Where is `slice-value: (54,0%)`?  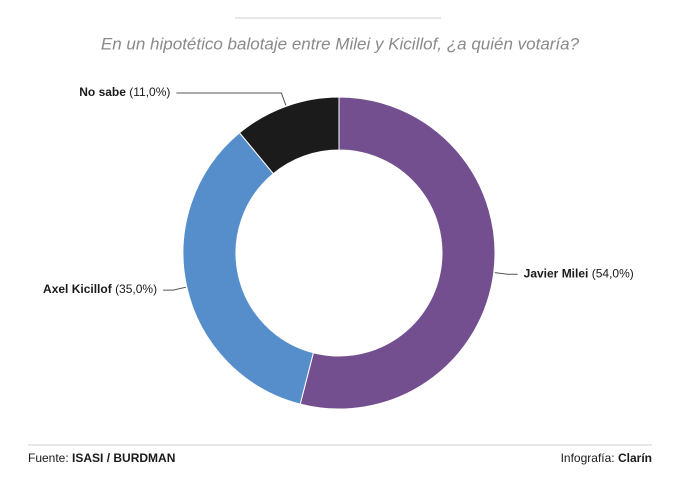 slice-value: (54,0%) is located at coordinates (613, 273).